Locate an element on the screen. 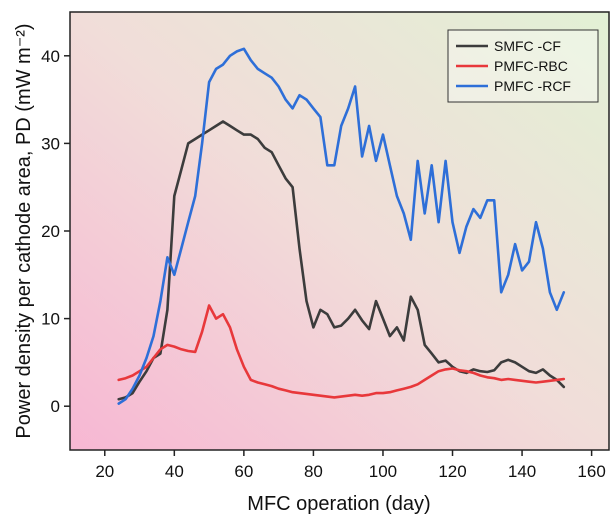  x-axis-title: MFC operation (day) is located at coordinates (338, 504).